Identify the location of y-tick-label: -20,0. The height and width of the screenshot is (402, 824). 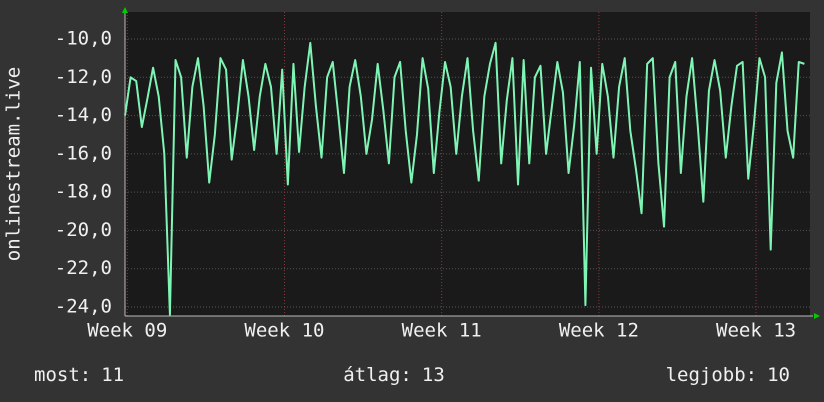
(83, 230).